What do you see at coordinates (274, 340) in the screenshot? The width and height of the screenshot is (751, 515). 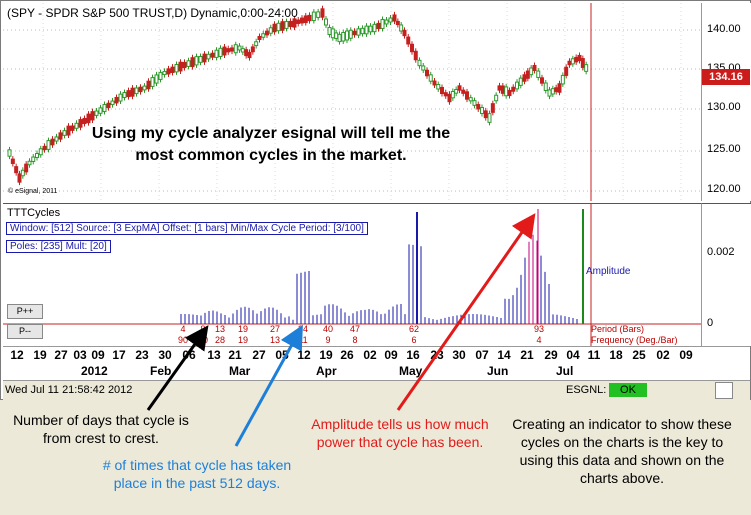 I see `cycle-times: 13` at bounding box center [274, 340].